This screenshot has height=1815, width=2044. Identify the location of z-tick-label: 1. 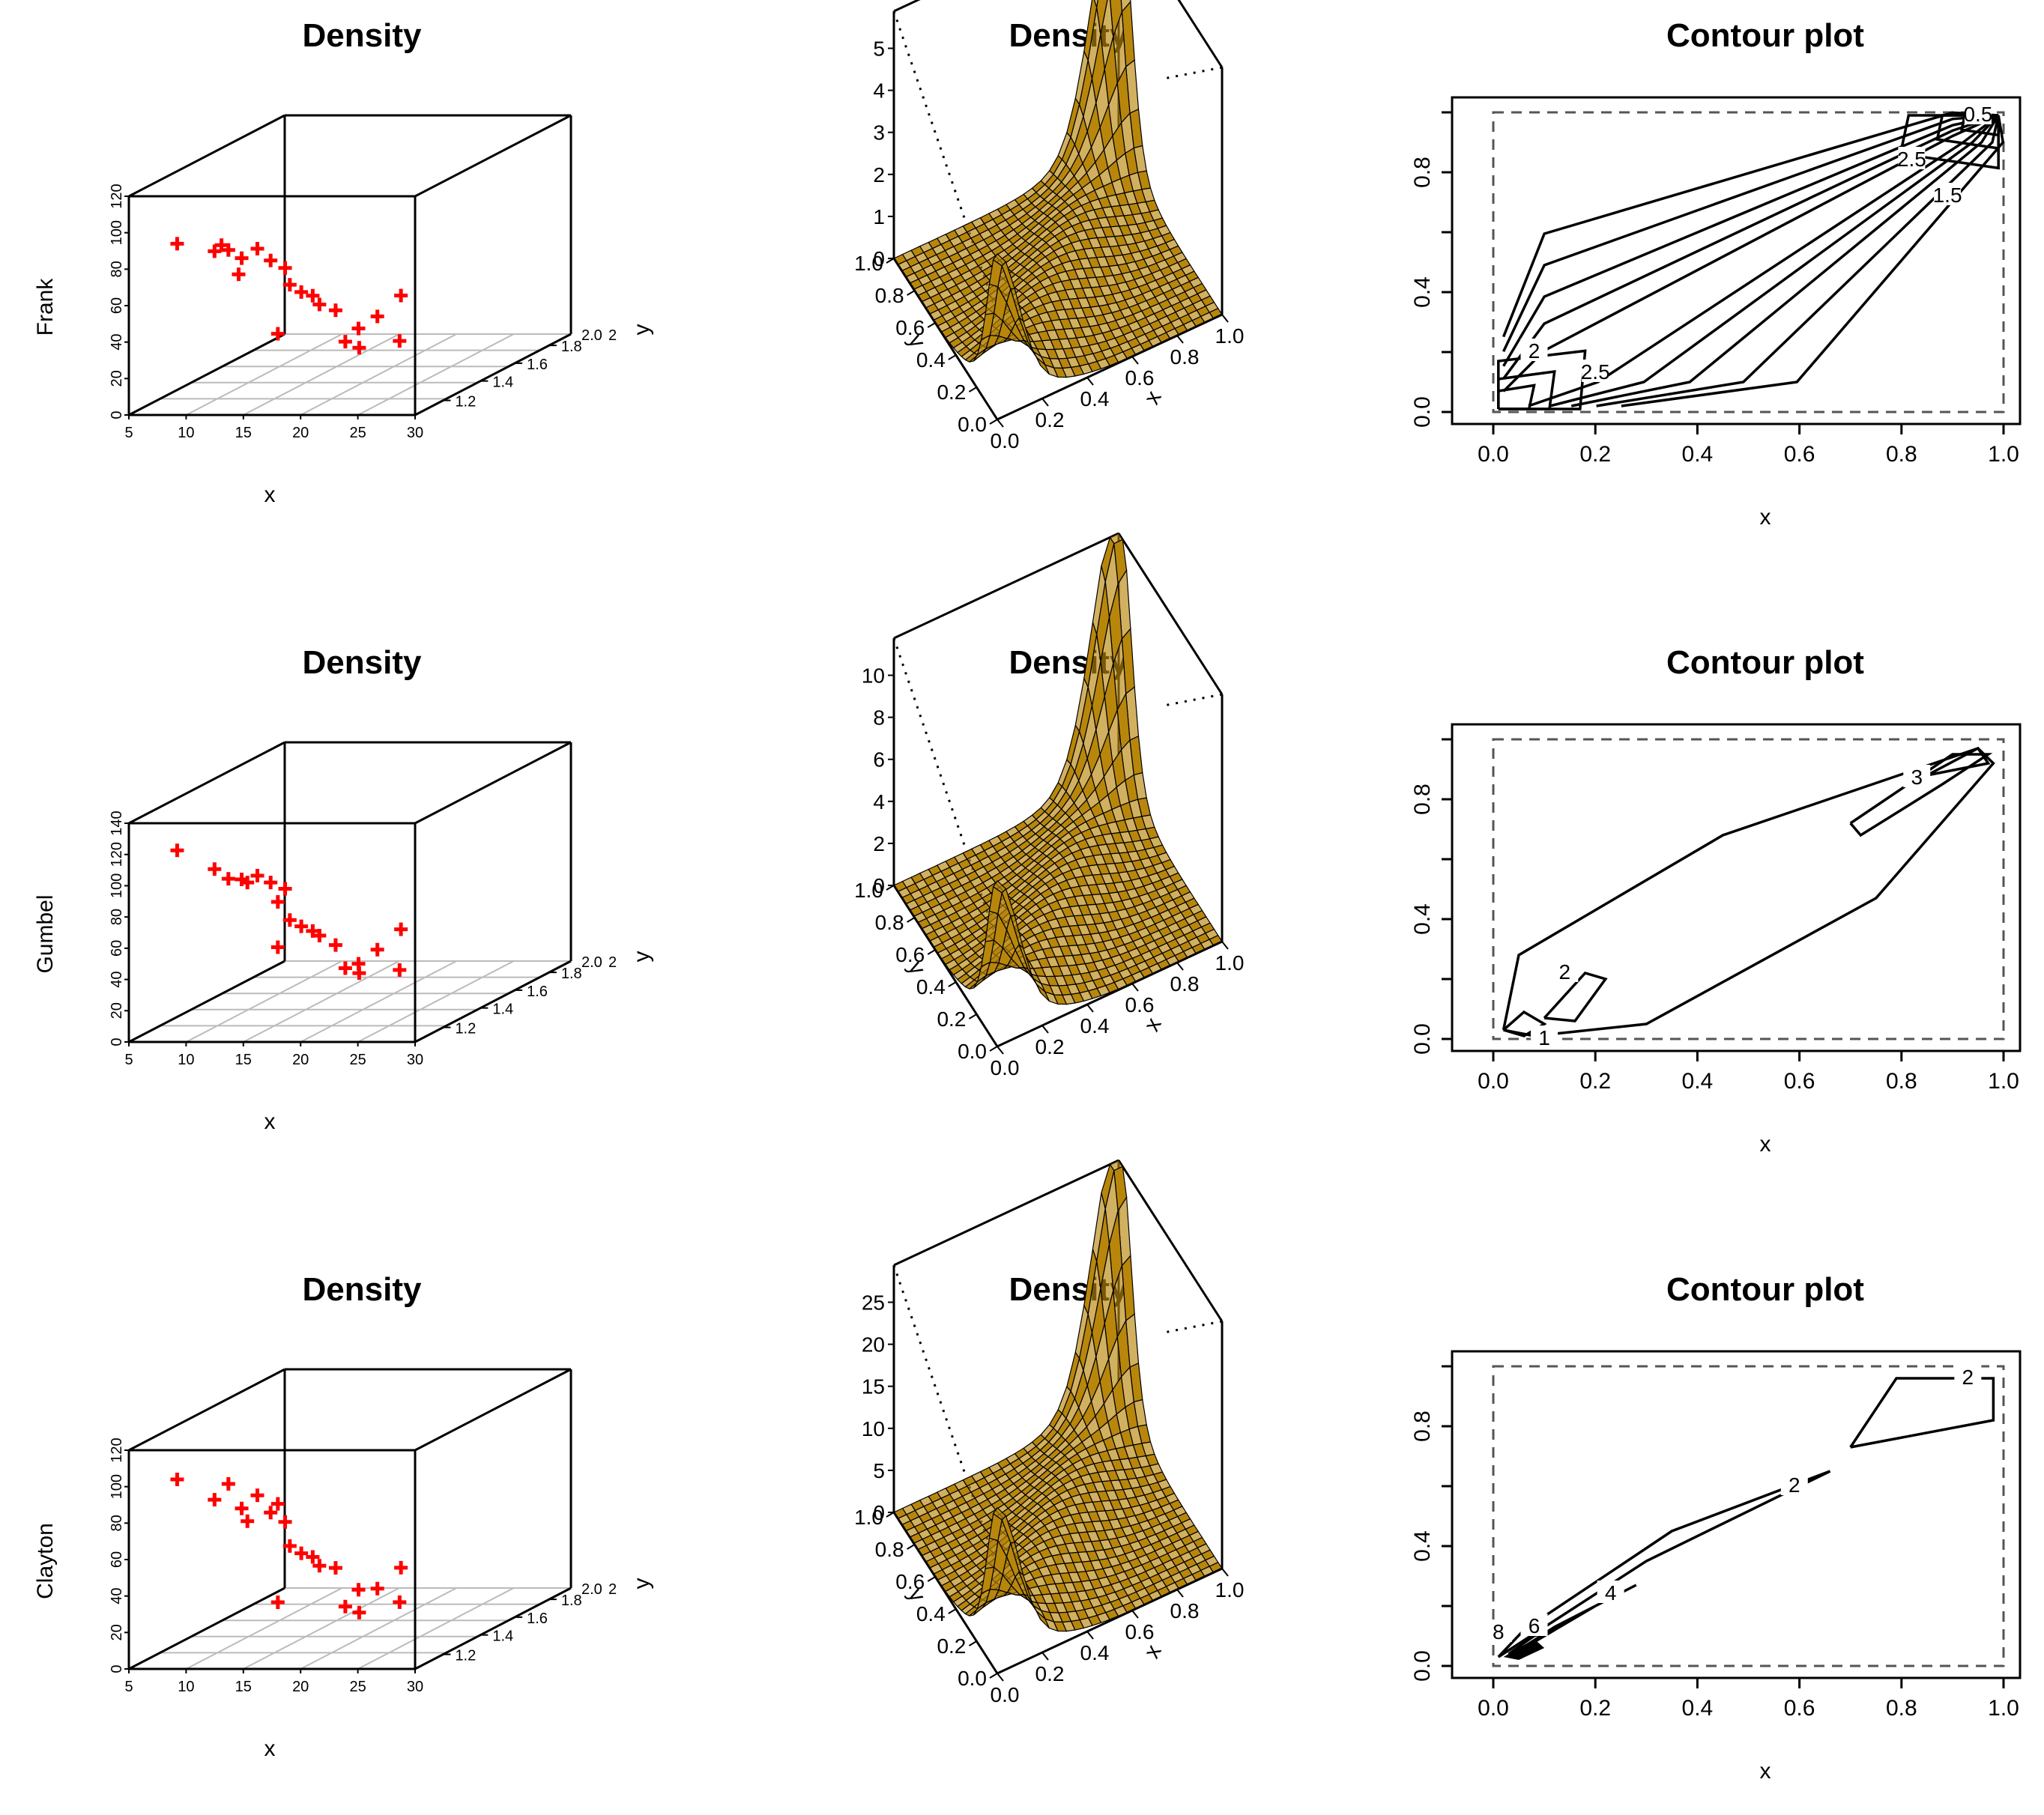
(879, 216).